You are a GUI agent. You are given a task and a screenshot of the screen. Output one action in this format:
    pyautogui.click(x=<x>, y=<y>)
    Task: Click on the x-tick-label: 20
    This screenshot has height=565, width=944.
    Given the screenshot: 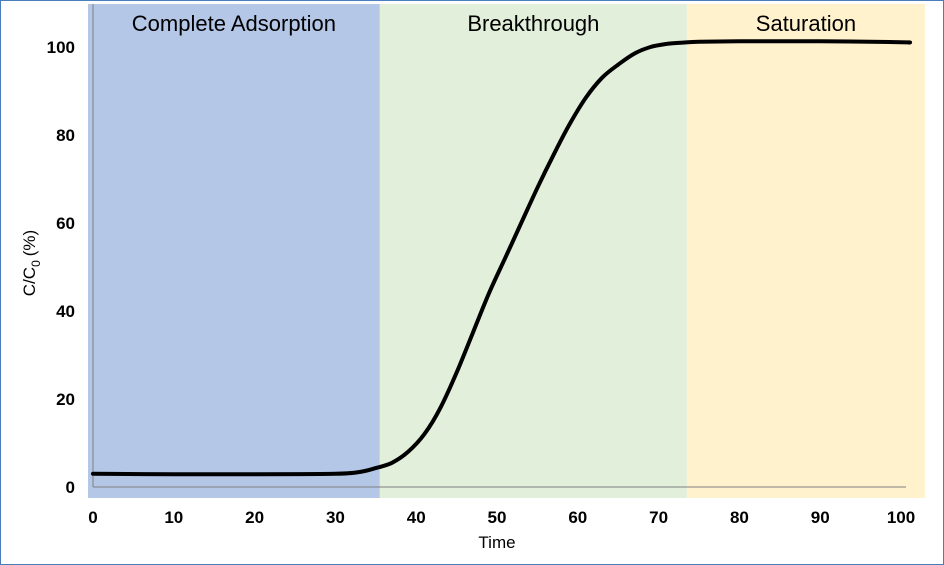 What is the action you would take?
    pyautogui.click(x=254, y=517)
    